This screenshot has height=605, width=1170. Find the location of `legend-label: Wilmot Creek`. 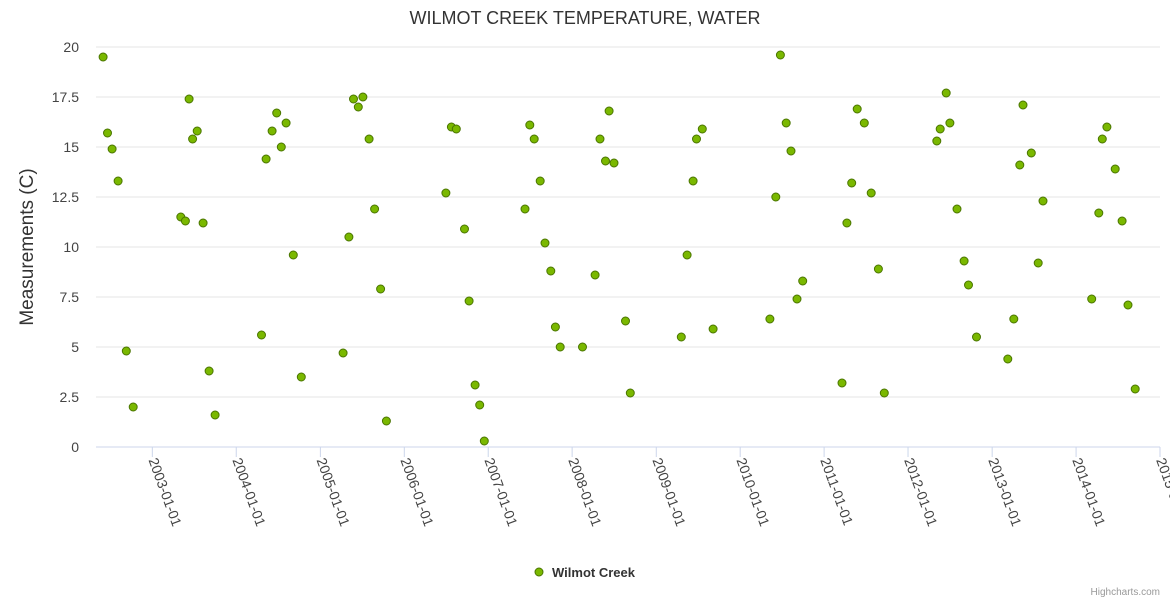

legend-label: Wilmot Creek is located at coordinates (594, 572).